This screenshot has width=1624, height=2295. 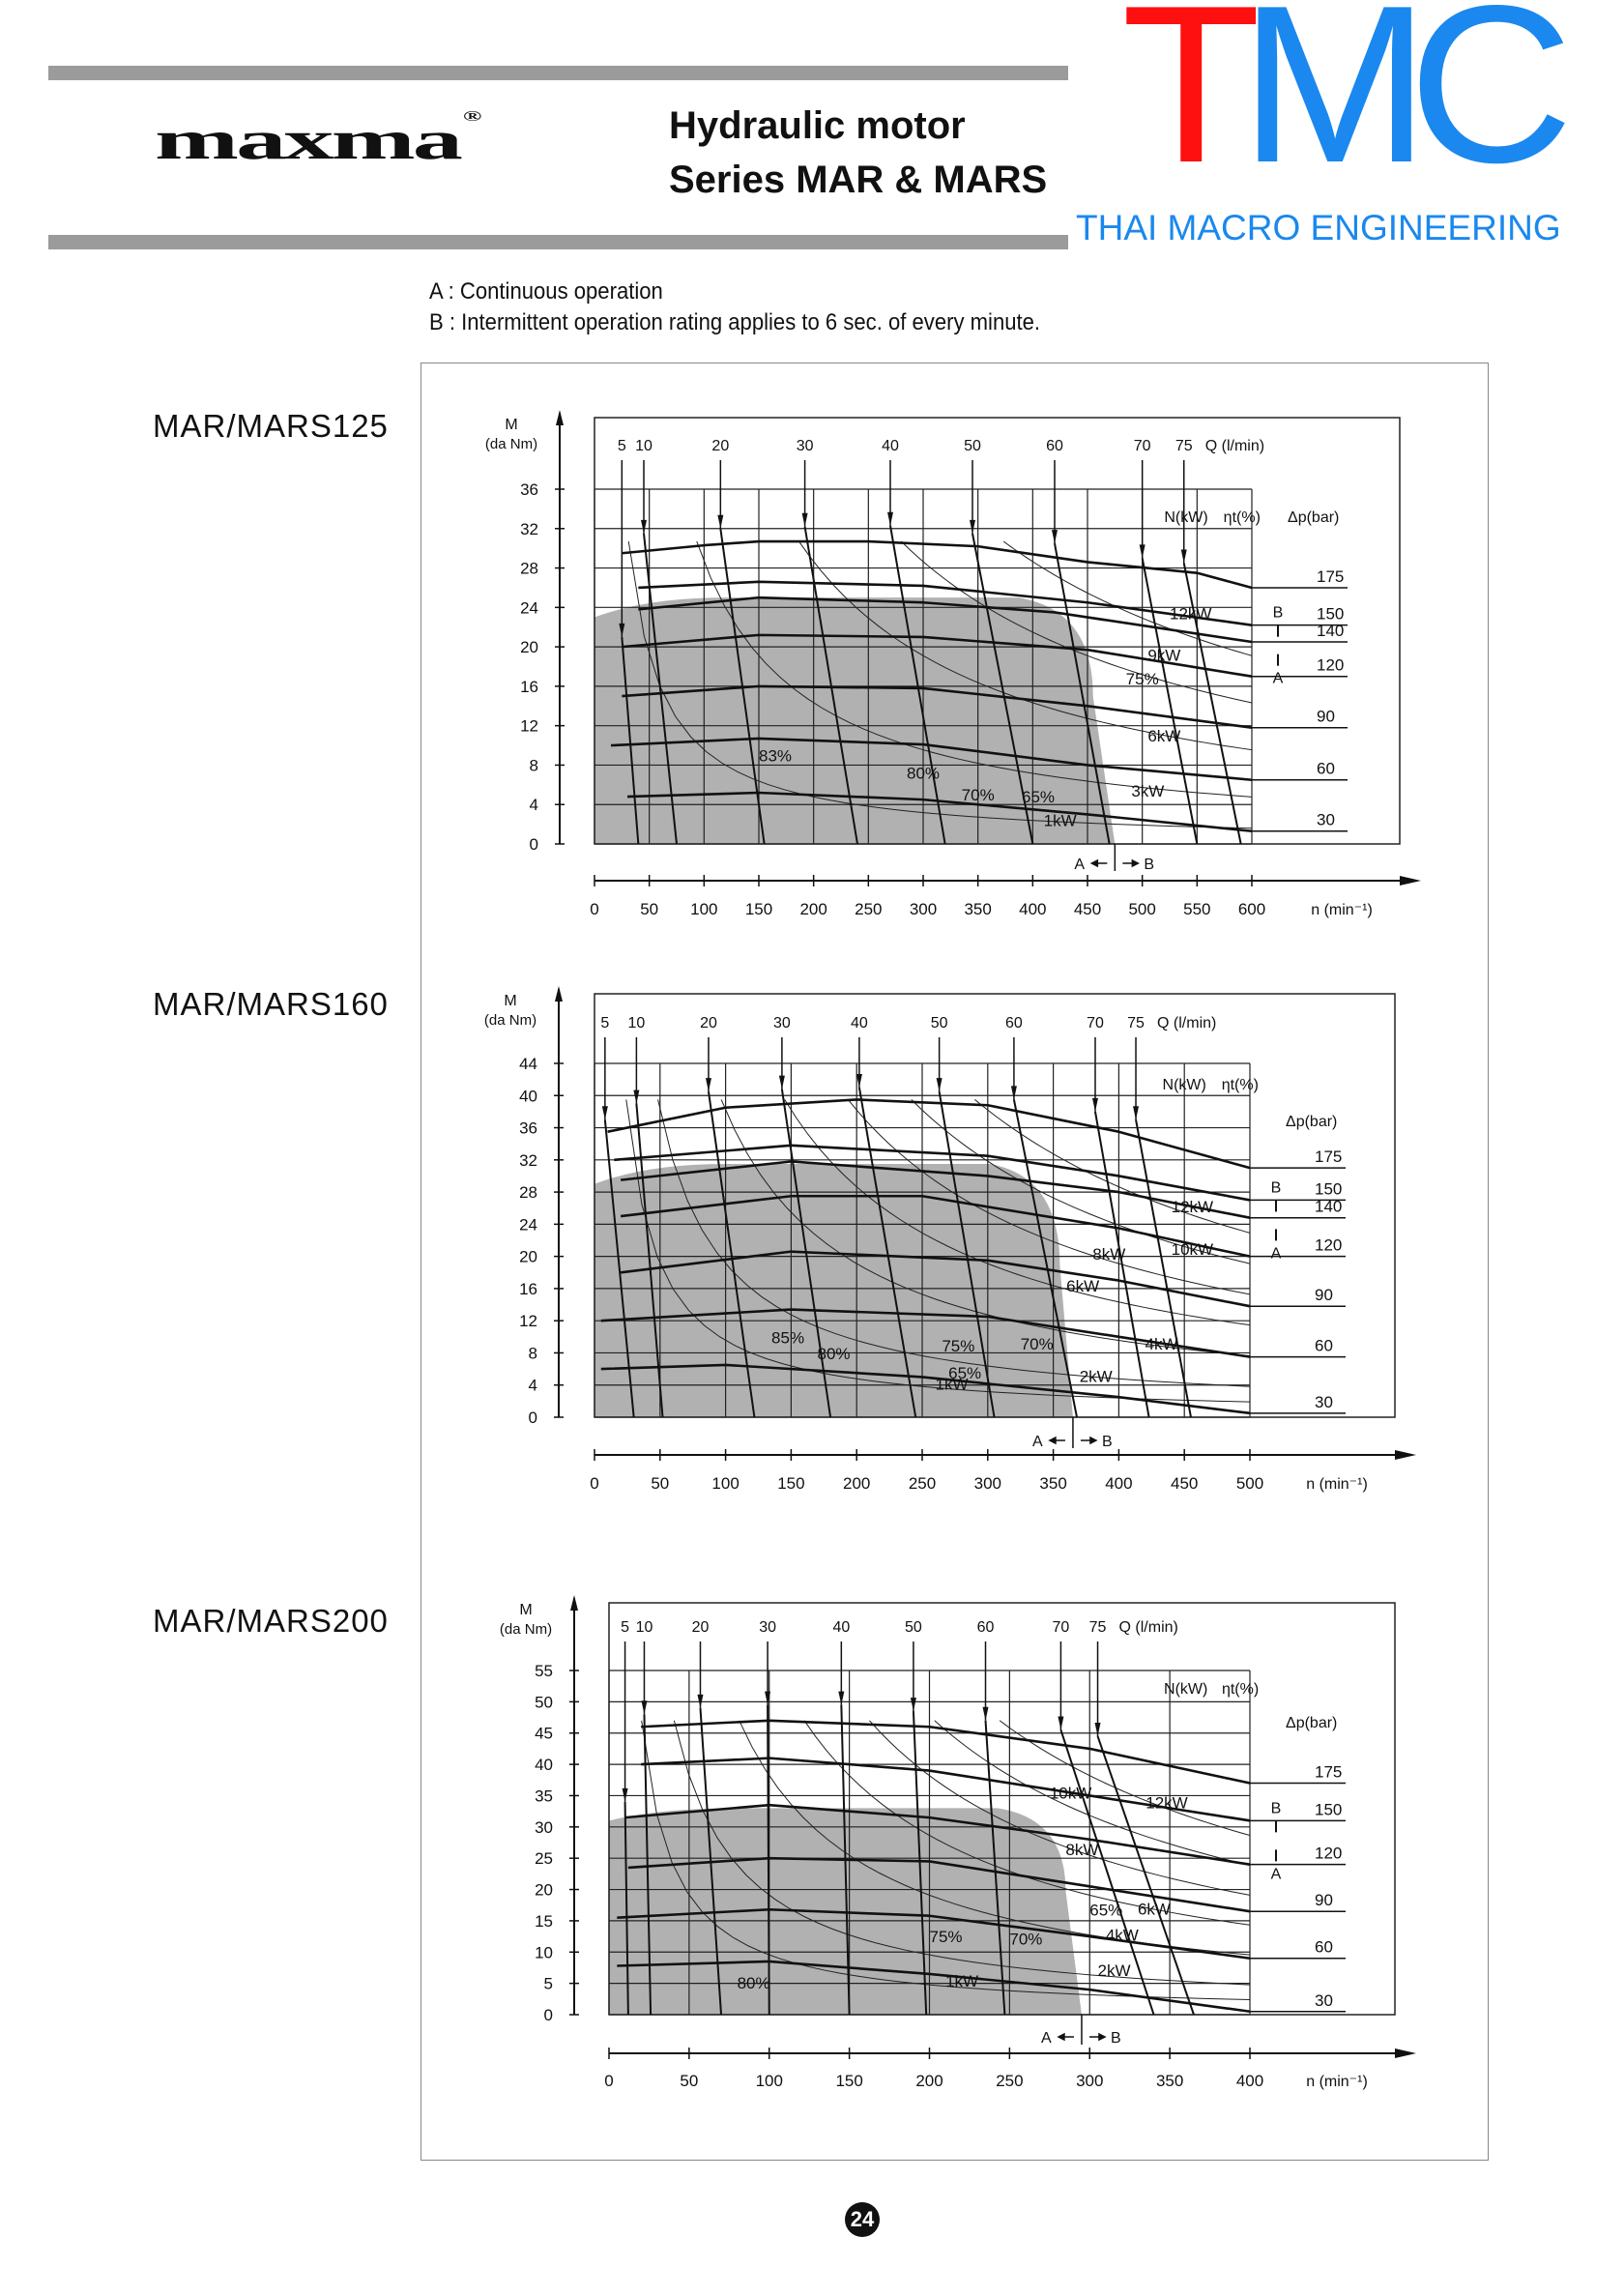 I want to click on pressure-curve-60bar, so click(x=926, y=1333).